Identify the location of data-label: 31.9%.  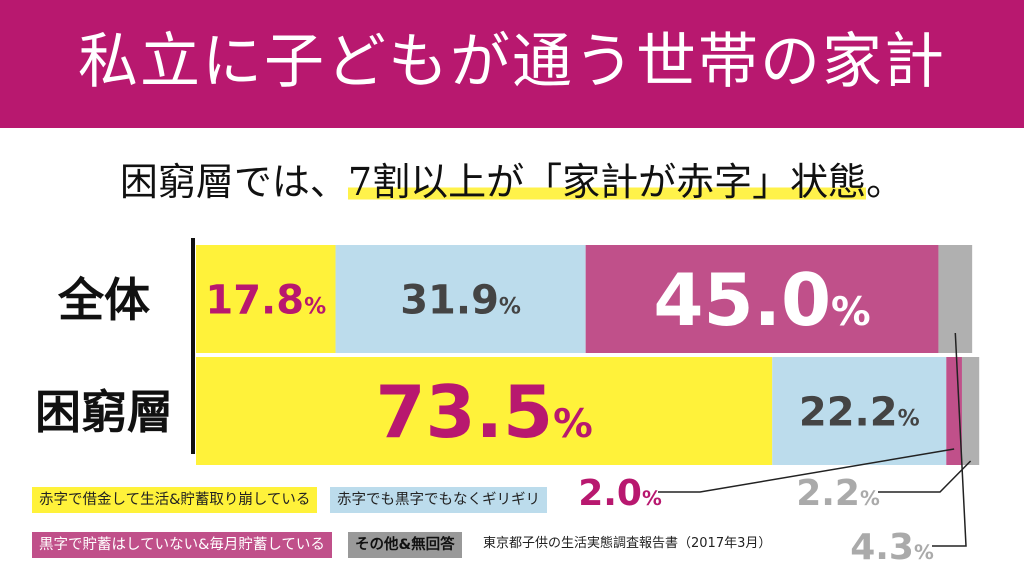
(460, 300).